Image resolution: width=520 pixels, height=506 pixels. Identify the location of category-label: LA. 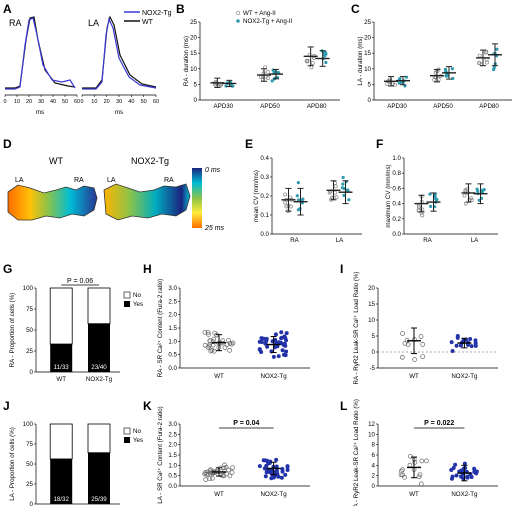
(340, 240).